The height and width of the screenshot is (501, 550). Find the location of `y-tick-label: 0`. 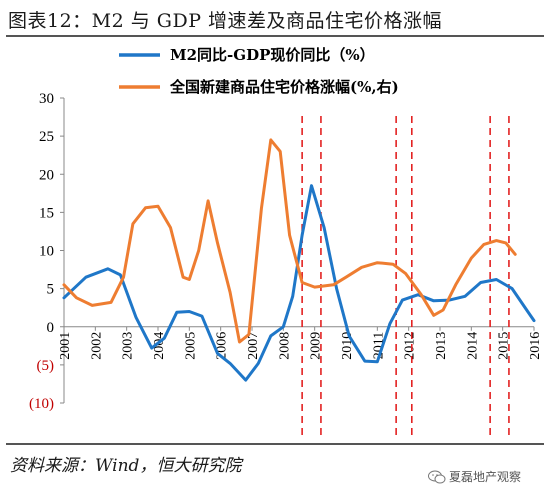

y-tick-label: 0 is located at coordinates (51, 328).